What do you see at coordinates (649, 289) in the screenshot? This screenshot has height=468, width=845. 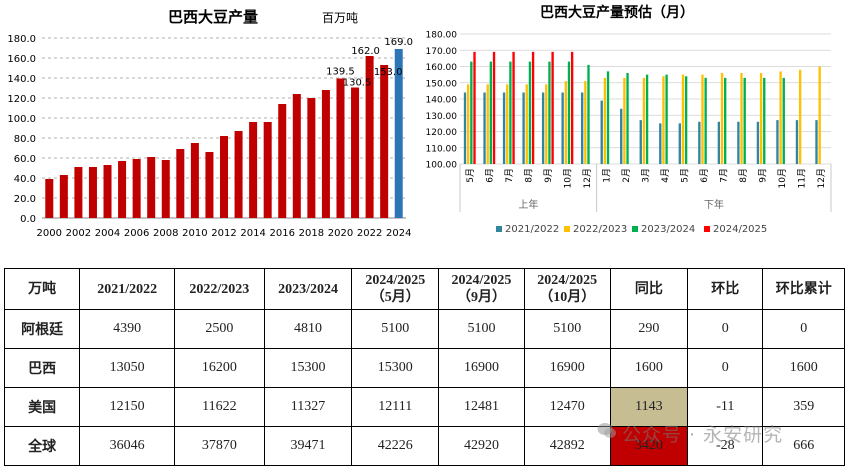 I see `header-yoy: 同比` at bounding box center [649, 289].